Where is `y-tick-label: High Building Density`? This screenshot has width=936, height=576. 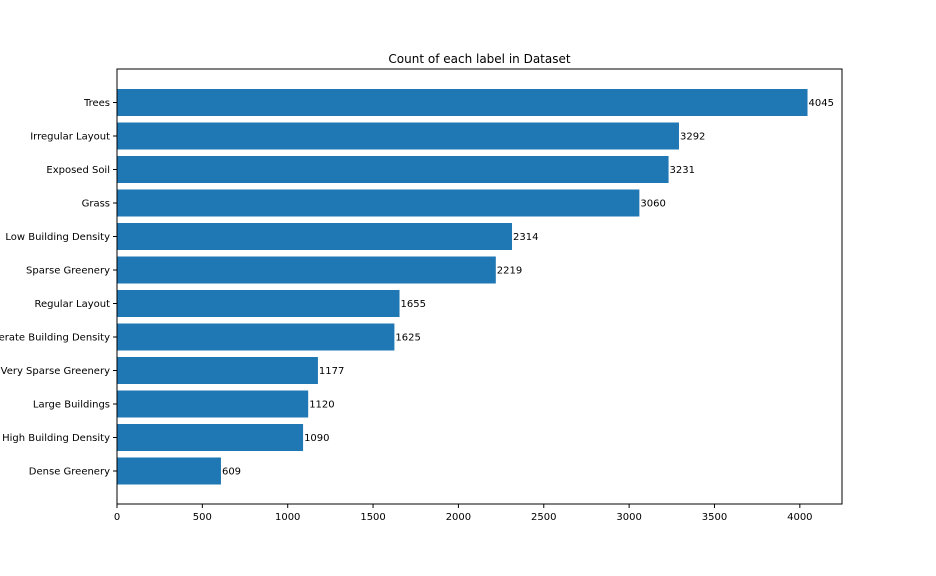 y-tick-label: High Building Density is located at coordinates (56, 438).